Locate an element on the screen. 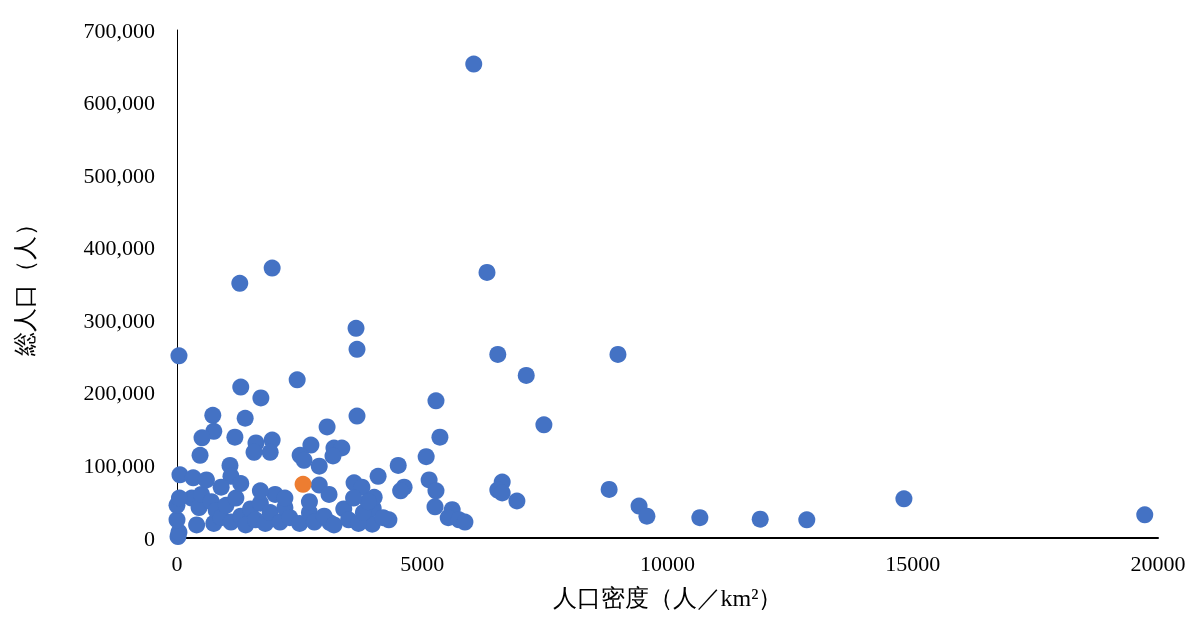 This screenshot has width=1199, height=635. y-tick-label: 0 is located at coordinates (149, 538).